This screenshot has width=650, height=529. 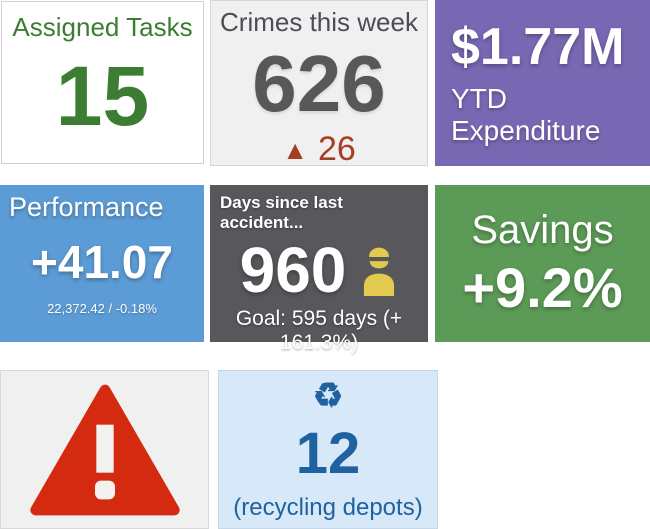 I want to click on card-value: 960, so click(x=293, y=270).